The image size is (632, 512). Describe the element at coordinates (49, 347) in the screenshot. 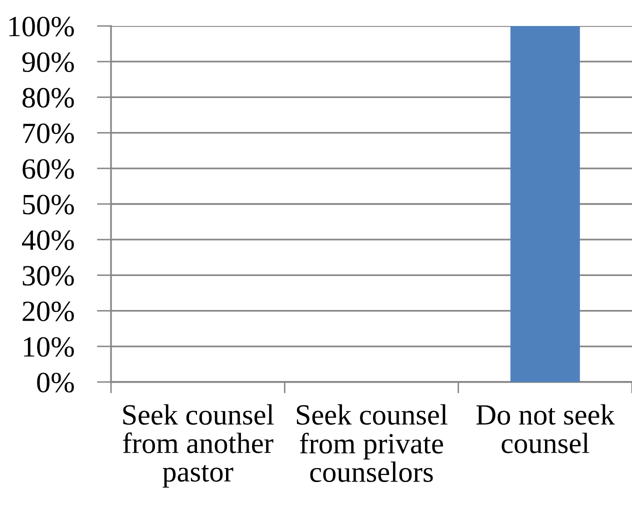

I see `y-tick-label: 10%` at that location.